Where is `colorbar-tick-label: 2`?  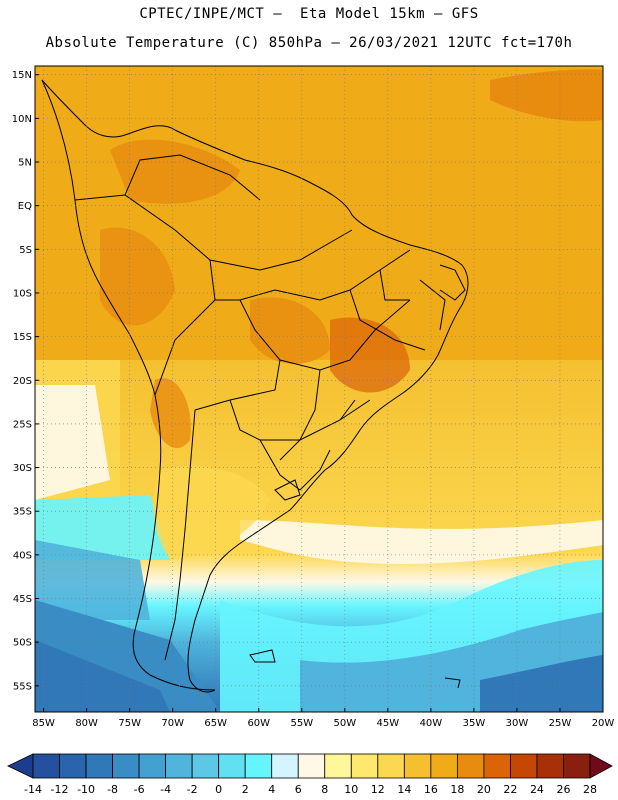
colorbar-tick-label: 2 is located at coordinates (245, 789).